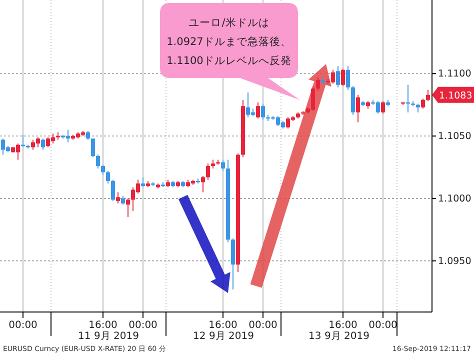 The height and width of the screenshot is (354, 474). What do you see at coordinates (223, 336) in the screenshot?
I see `text: 12 9月 2019` at bounding box center [223, 336].